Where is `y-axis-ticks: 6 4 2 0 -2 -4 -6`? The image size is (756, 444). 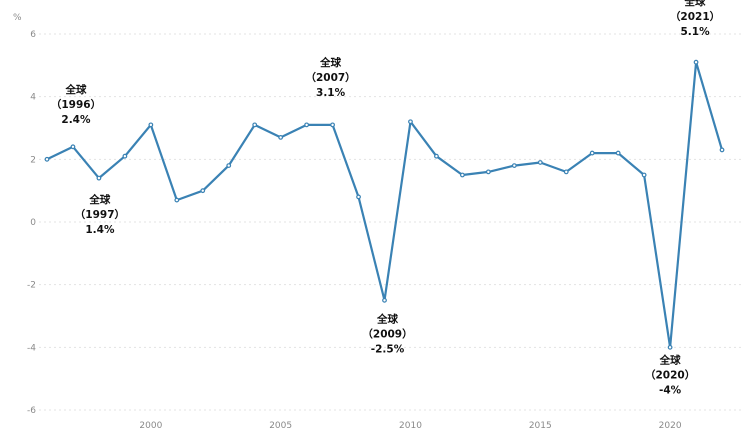 y-axis-ticks: 6 4 2 0 -2 -4 -6 is located at coordinates (31, 223).